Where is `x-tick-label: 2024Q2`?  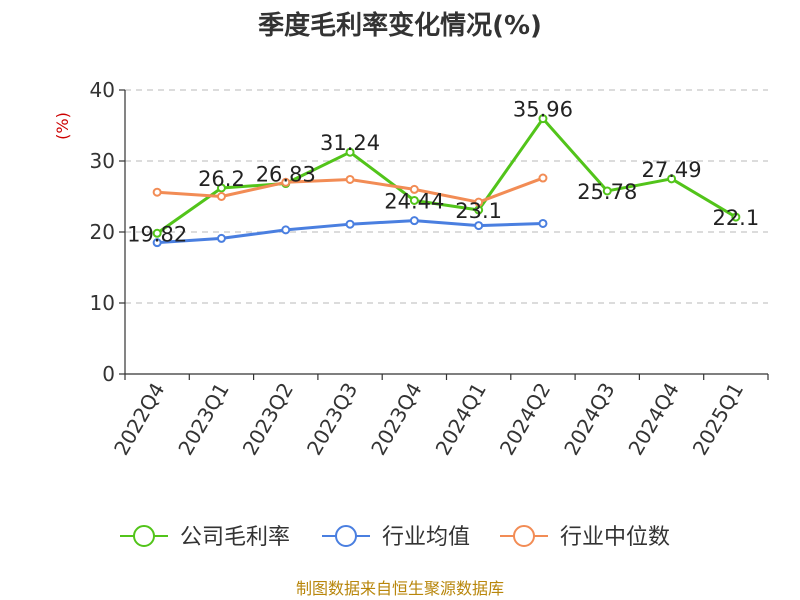 x-tick-label: 2024Q2 is located at coordinates (525, 419).